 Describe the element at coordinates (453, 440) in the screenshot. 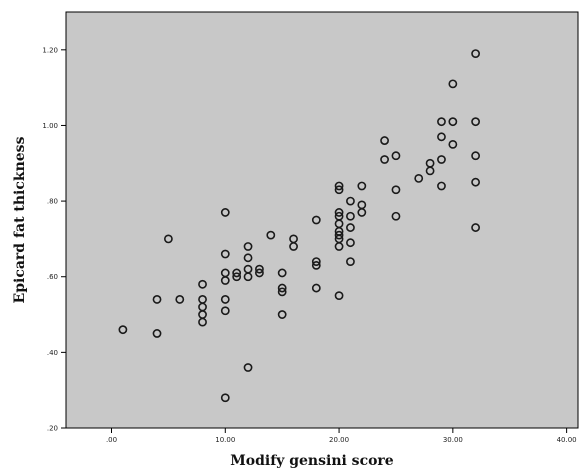

I see `x-tick-label: 30.00` at that location.